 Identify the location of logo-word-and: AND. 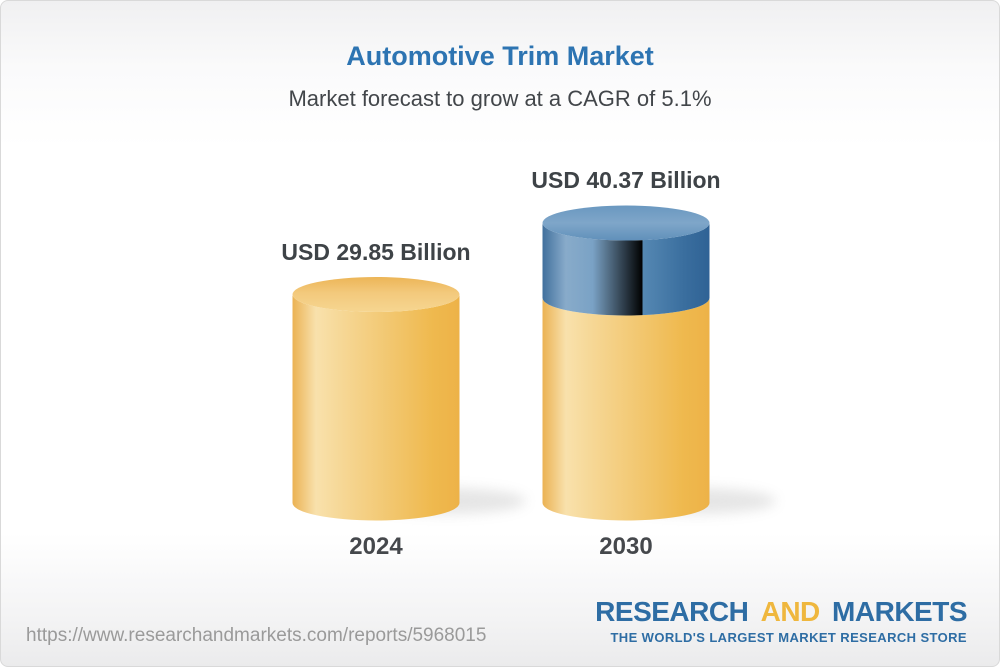
(790, 611).